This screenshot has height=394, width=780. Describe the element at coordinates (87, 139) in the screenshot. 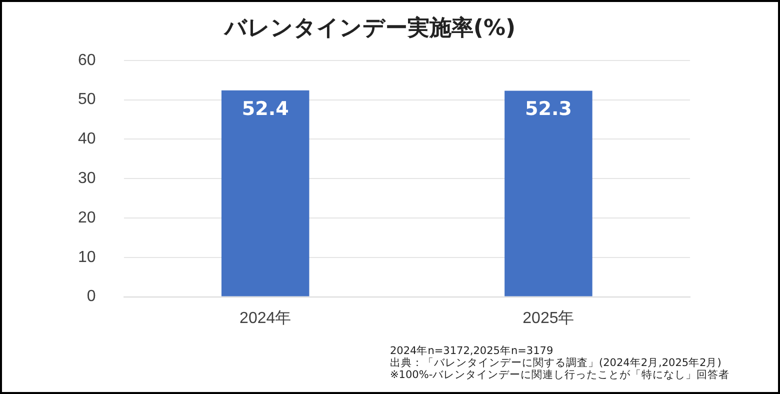

I see `y-tick-label: 40` at that location.